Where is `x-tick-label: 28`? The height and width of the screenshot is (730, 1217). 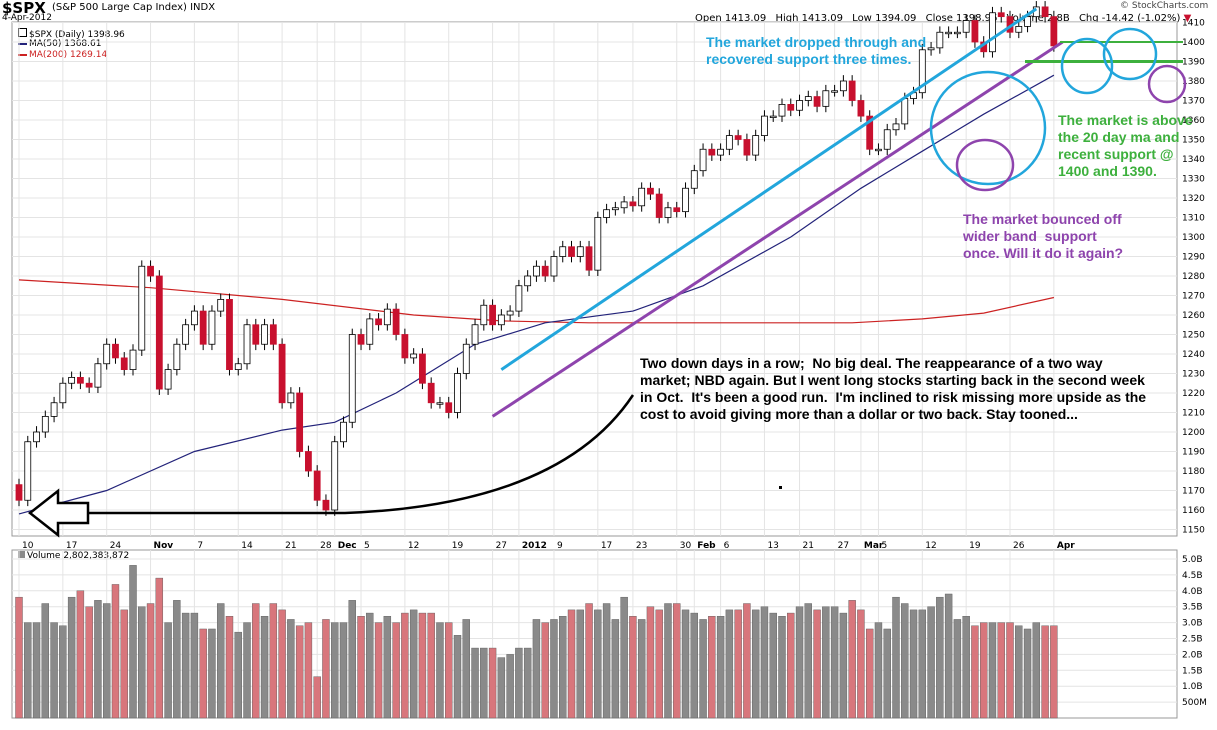 x-tick-label: 28 is located at coordinates (326, 546).